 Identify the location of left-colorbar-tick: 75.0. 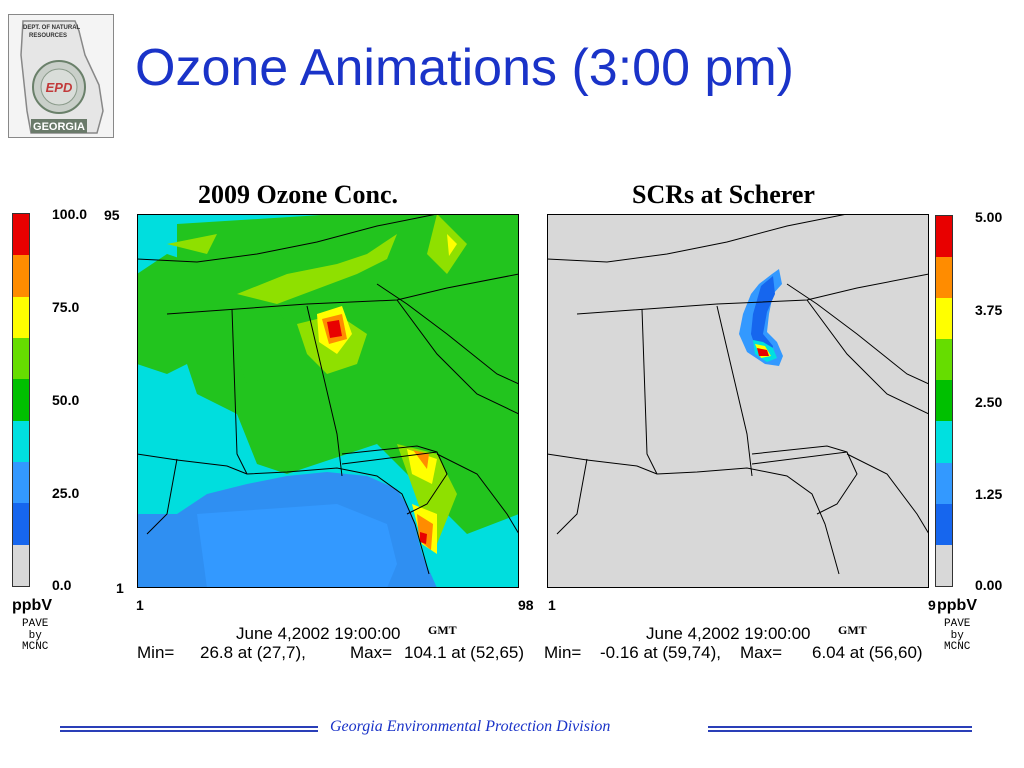
(66, 307).